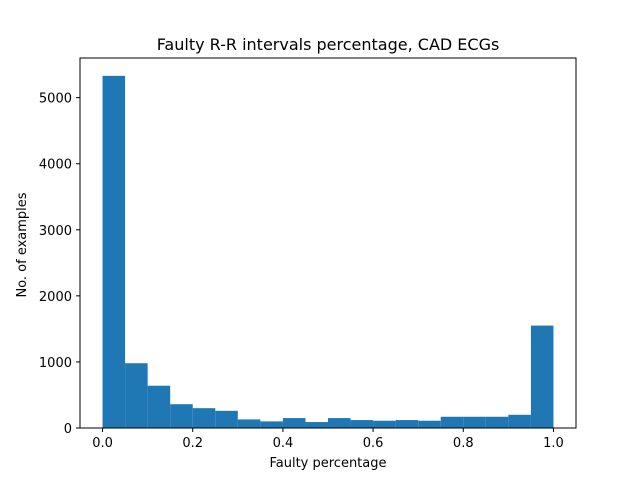  What do you see at coordinates (55, 99) in the screenshot?
I see `y-tick-label: 5000` at bounding box center [55, 99].